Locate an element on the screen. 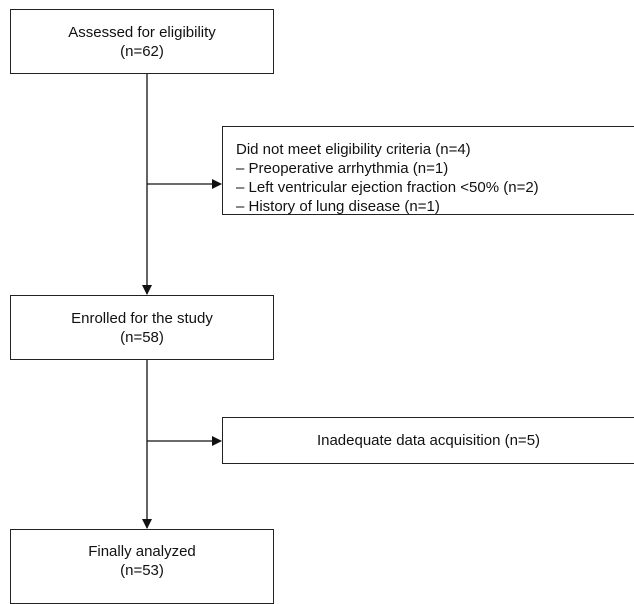 This screenshot has height=604, width=634. assessed-count: (n=62) is located at coordinates (142, 51).